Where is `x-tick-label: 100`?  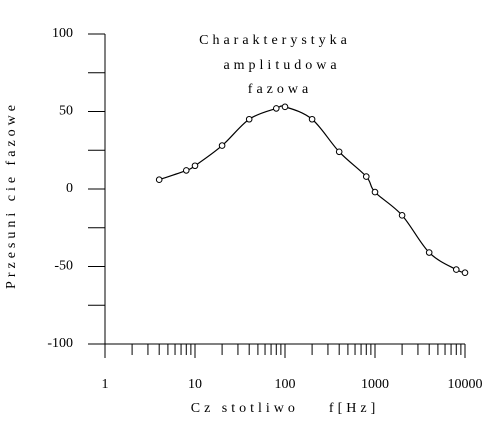
x-tick-label: 100 is located at coordinates (285, 384).